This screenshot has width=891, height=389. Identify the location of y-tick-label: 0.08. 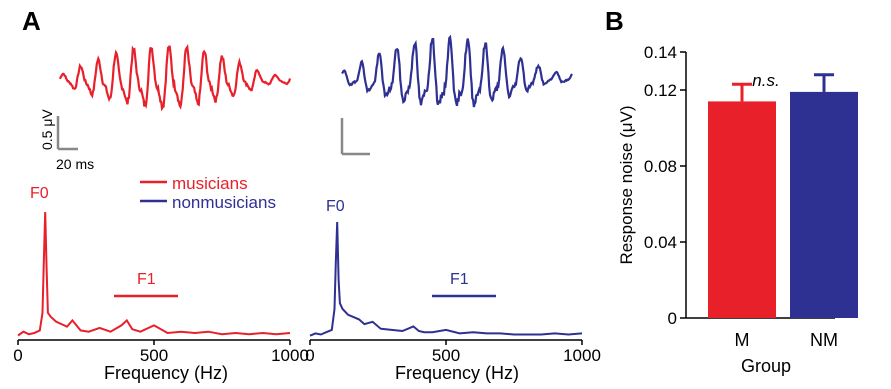
(660, 166).